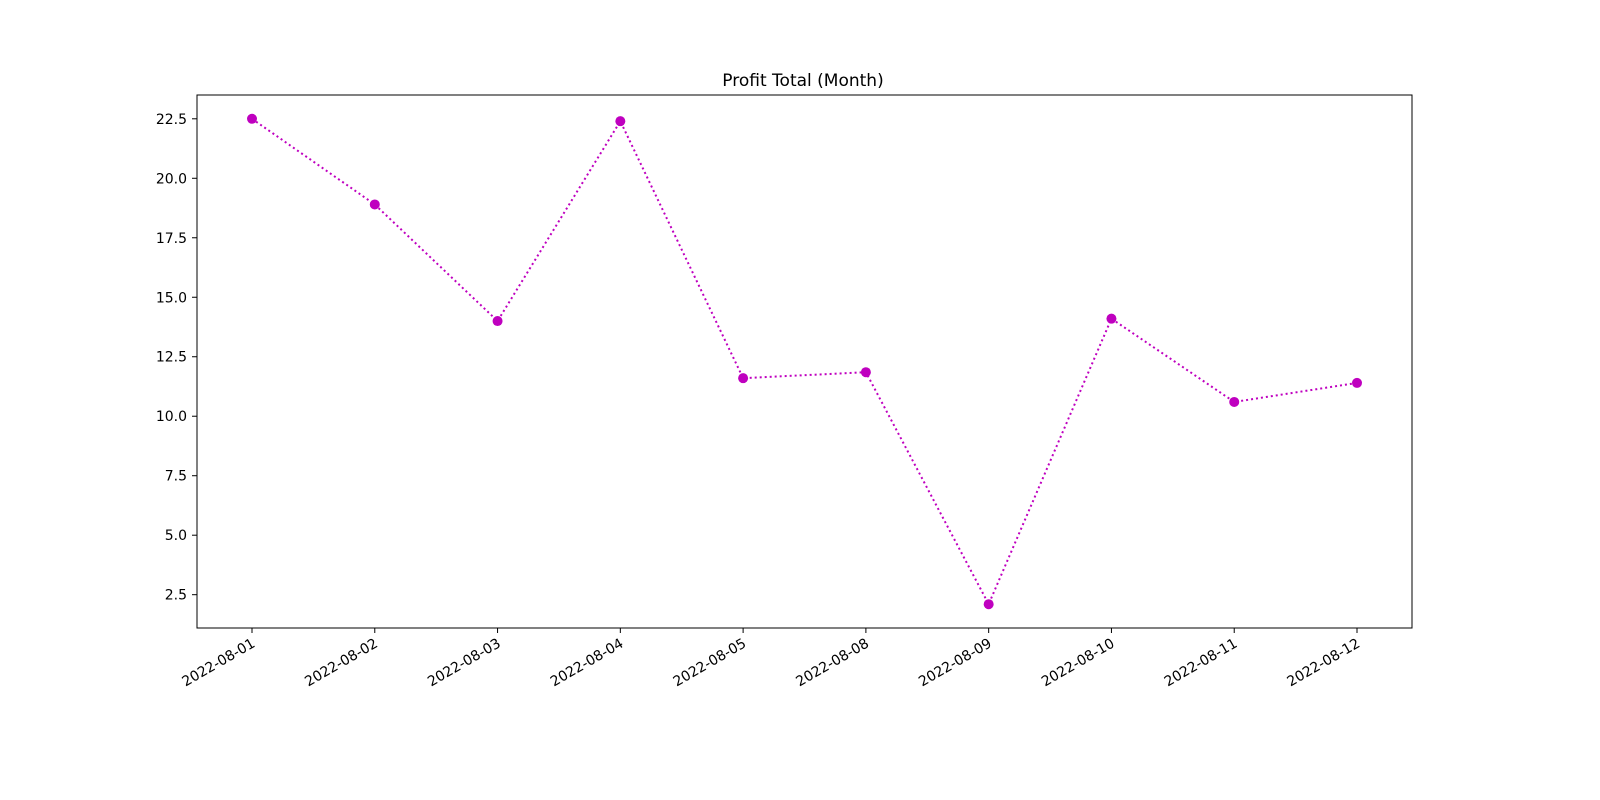 This screenshot has height=800, width=1600. I want to click on x-tick-label: 2022-08-05, so click(710, 663).